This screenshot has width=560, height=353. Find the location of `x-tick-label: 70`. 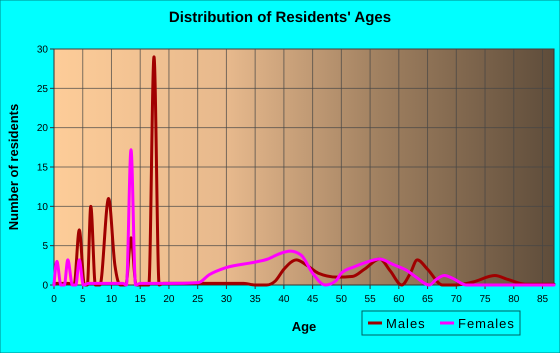

x-tick-label: 70 is located at coordinates (456, 299).